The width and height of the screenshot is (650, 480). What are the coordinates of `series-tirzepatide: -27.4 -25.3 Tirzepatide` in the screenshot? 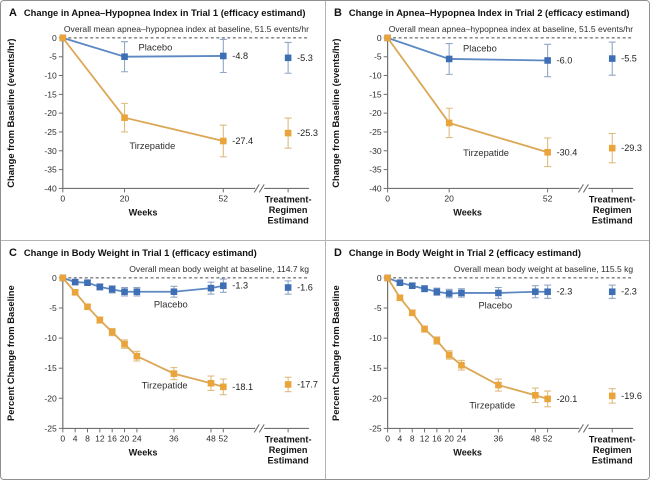 It's located at (188, 96).